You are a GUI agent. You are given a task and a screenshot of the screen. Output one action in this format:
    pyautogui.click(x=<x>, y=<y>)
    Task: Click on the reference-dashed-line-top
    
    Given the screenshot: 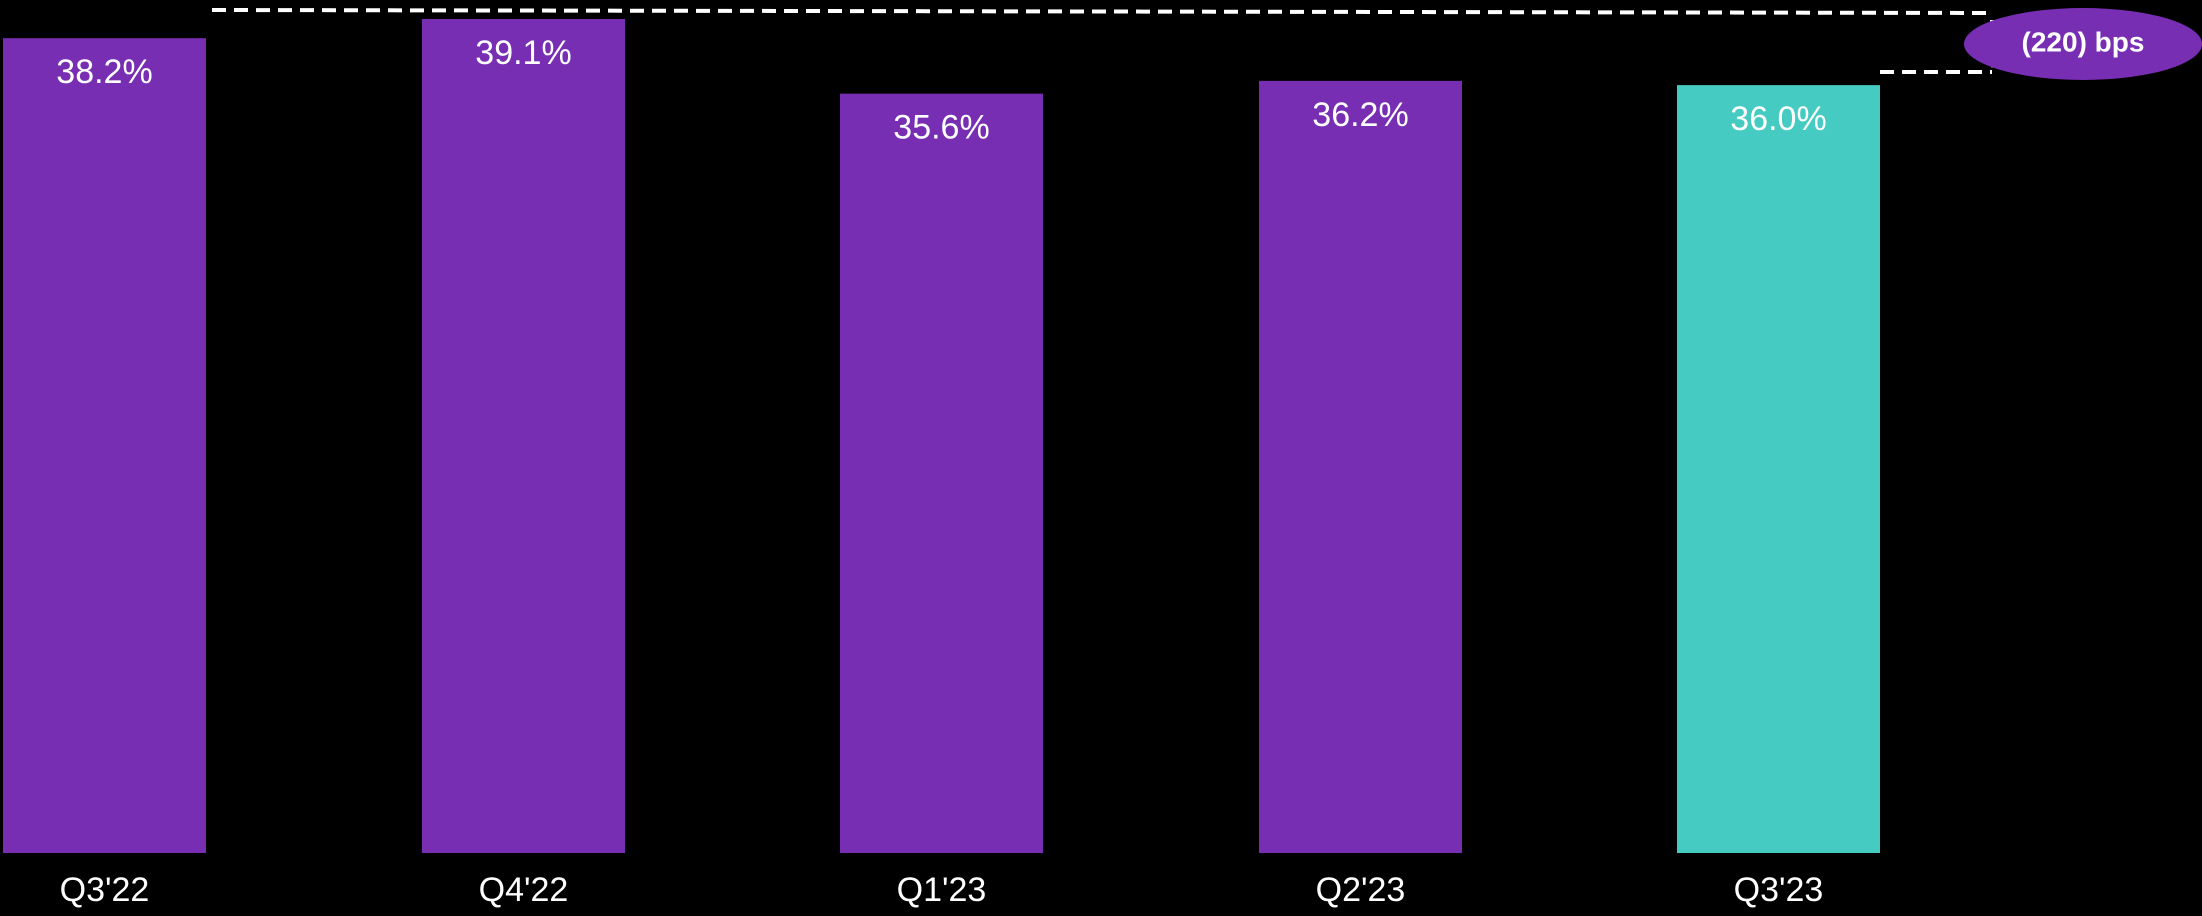 What is the action you would take?
    pyautogui.click(x=1102, y=11)
    